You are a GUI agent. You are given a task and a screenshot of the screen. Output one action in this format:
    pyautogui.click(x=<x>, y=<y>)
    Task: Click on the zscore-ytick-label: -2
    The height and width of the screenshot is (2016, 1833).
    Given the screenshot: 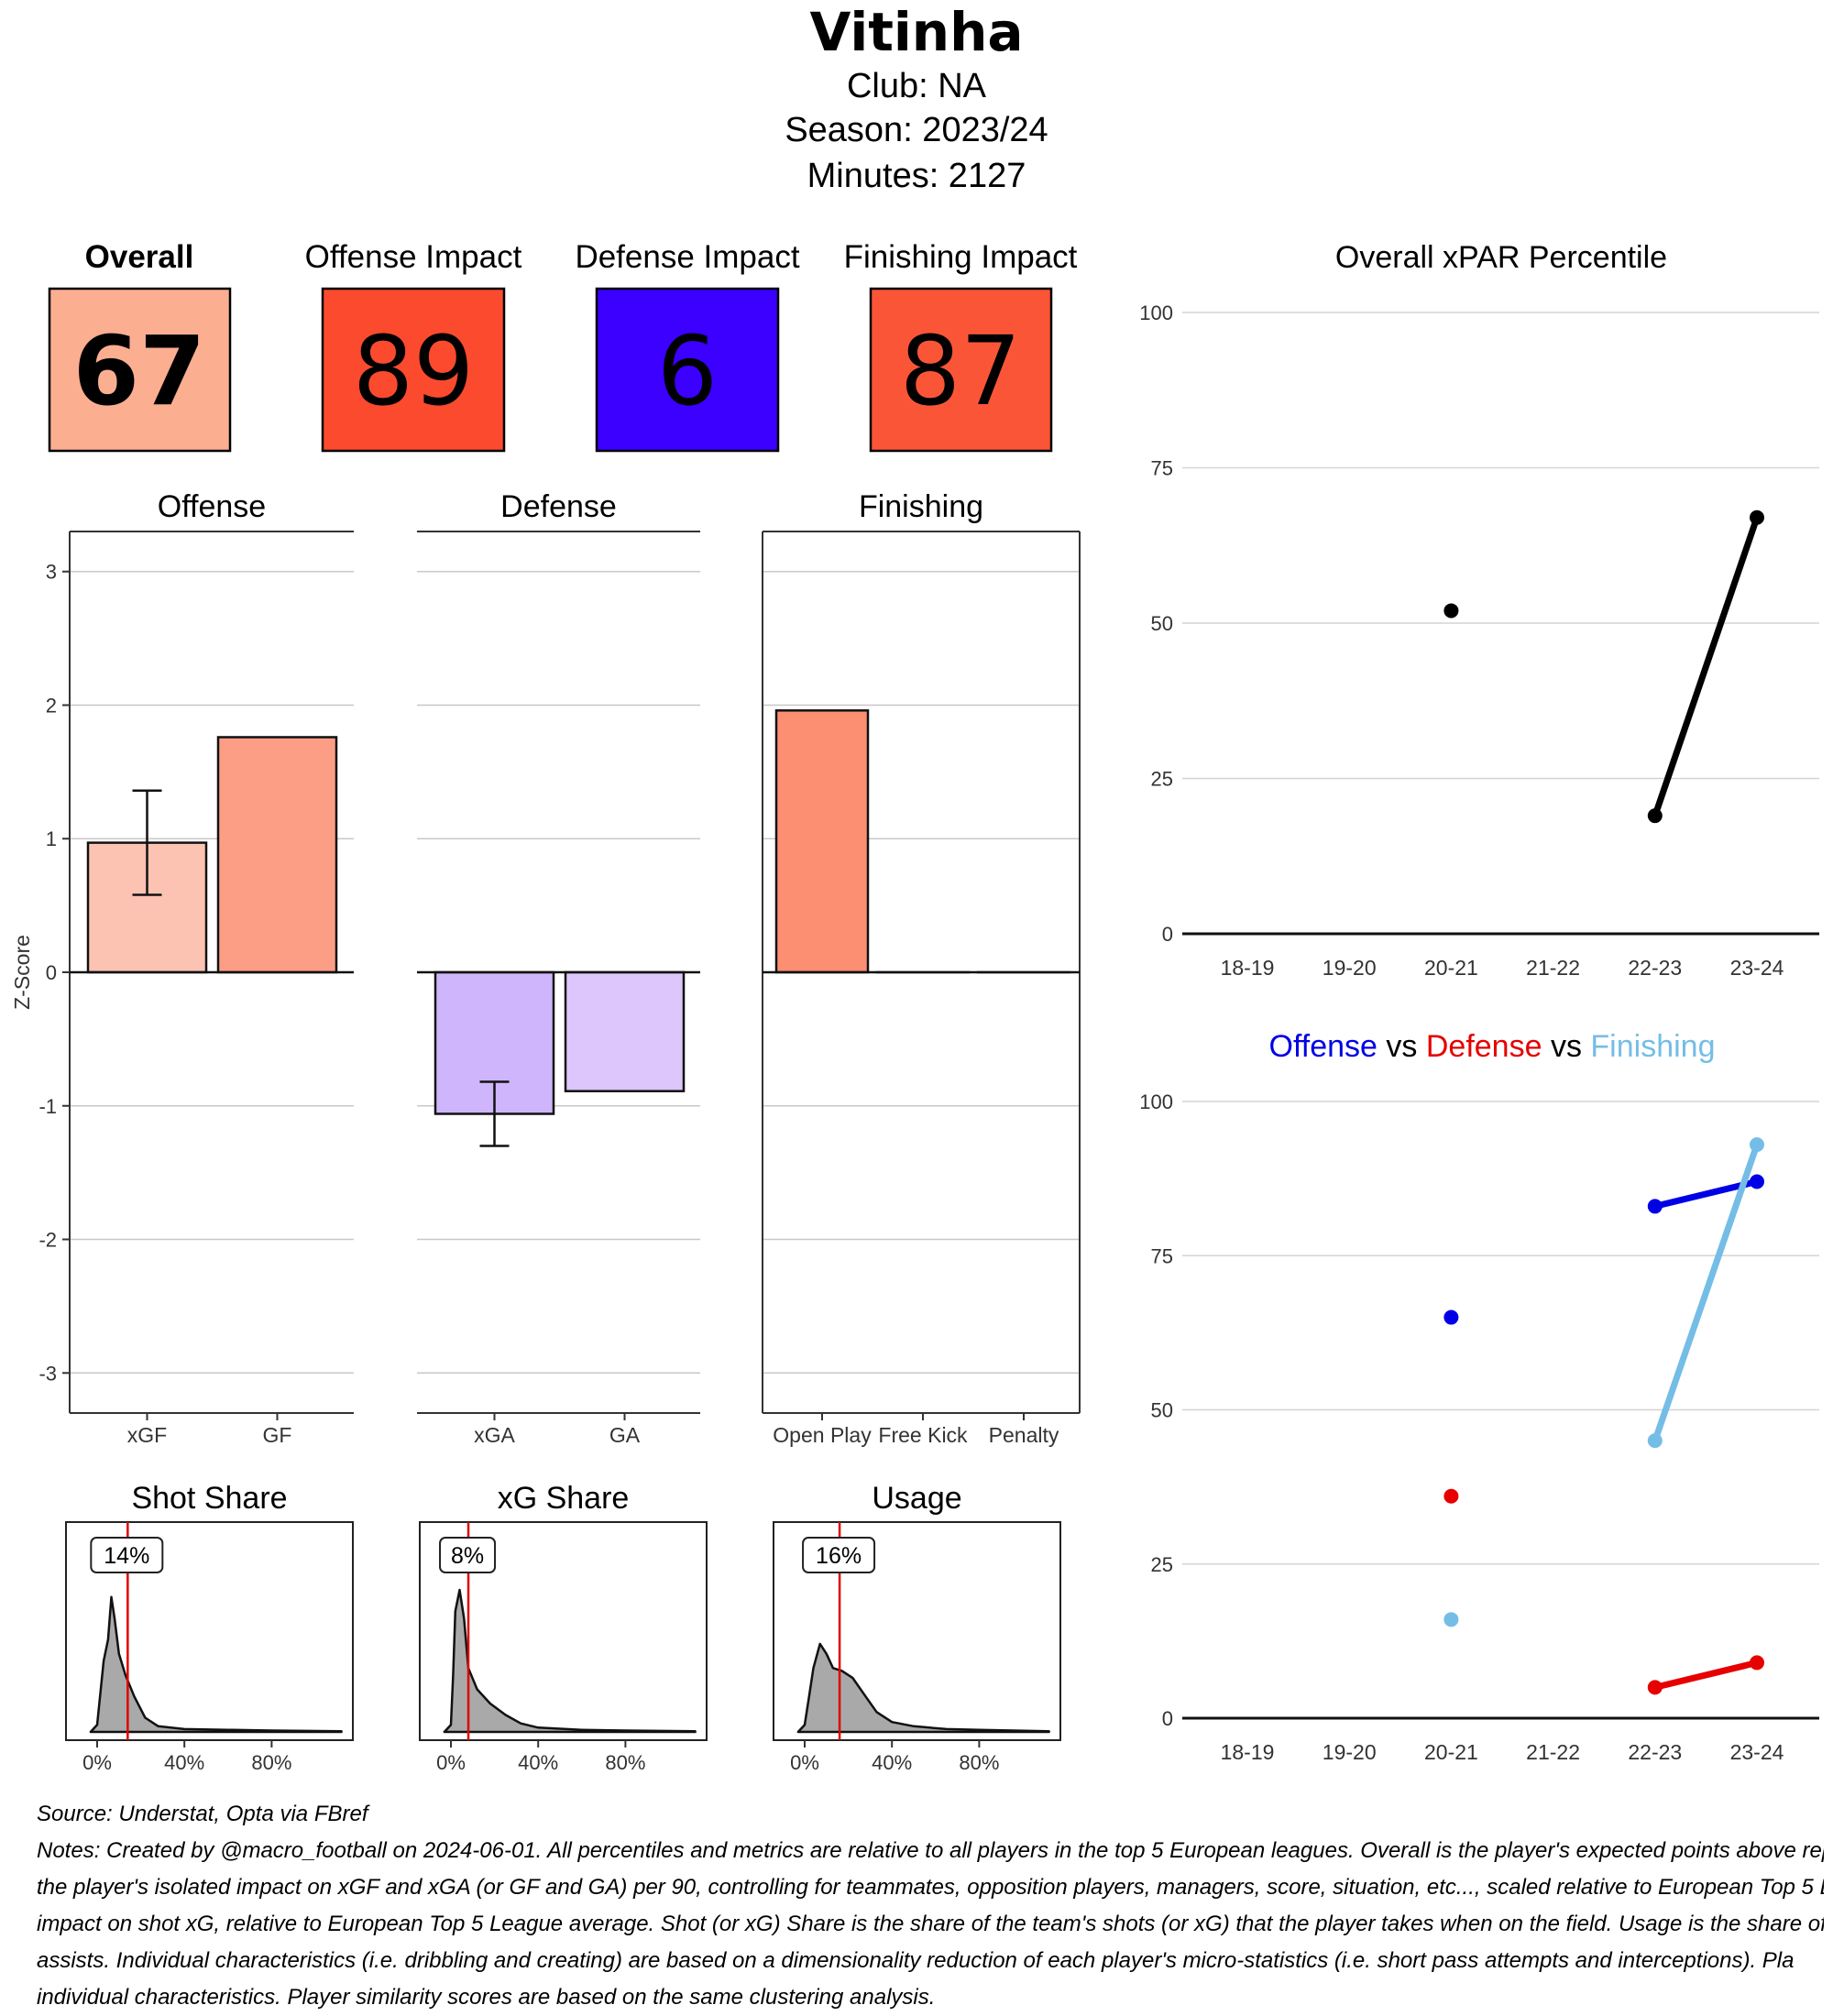 What is the action you would take?
    pyautogui.click(x=47, y=1240)
    